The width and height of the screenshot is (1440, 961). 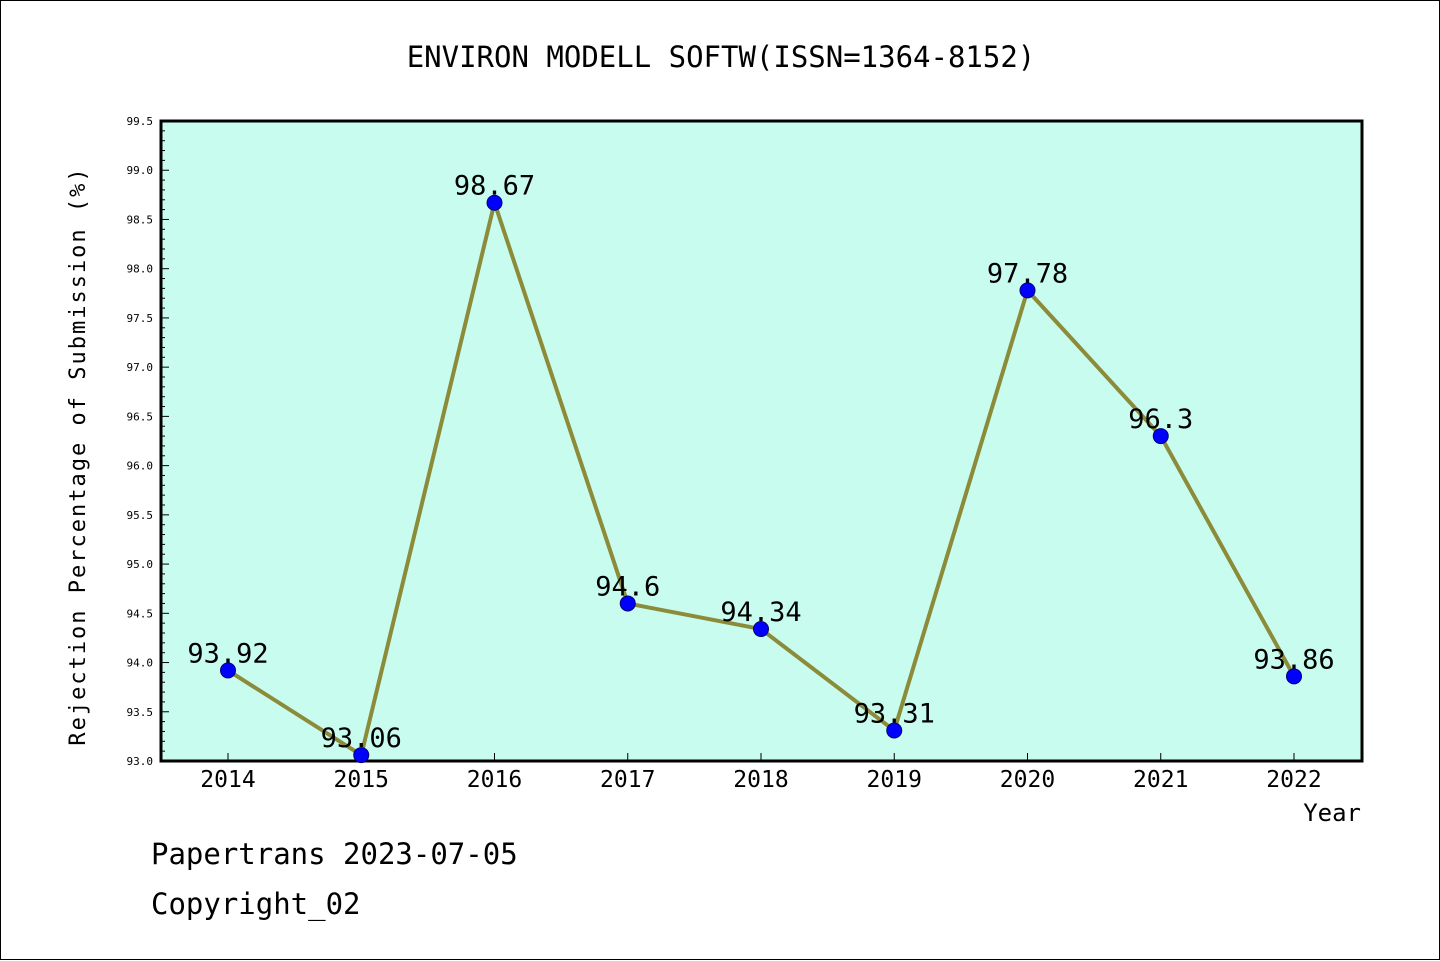 What do you see at coordinates (140, 170) in the screenshot?
I see `y-tick-label: 99.0` at bounding box center [140, 170].